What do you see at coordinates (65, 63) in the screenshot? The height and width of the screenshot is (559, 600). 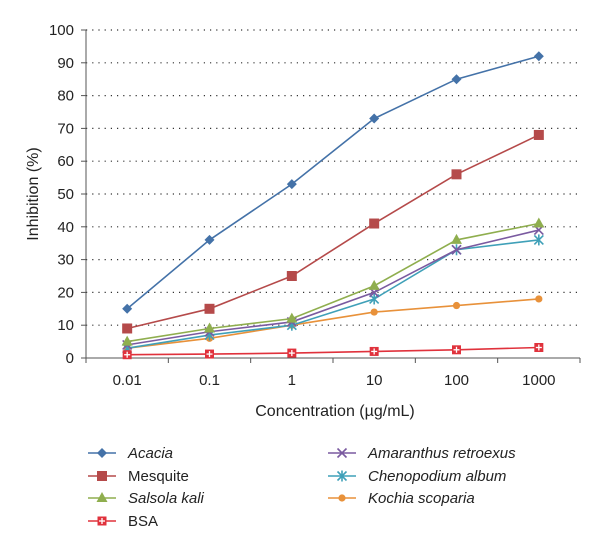 I see `y-tick-label: 90` at bounding box center [65, 63].